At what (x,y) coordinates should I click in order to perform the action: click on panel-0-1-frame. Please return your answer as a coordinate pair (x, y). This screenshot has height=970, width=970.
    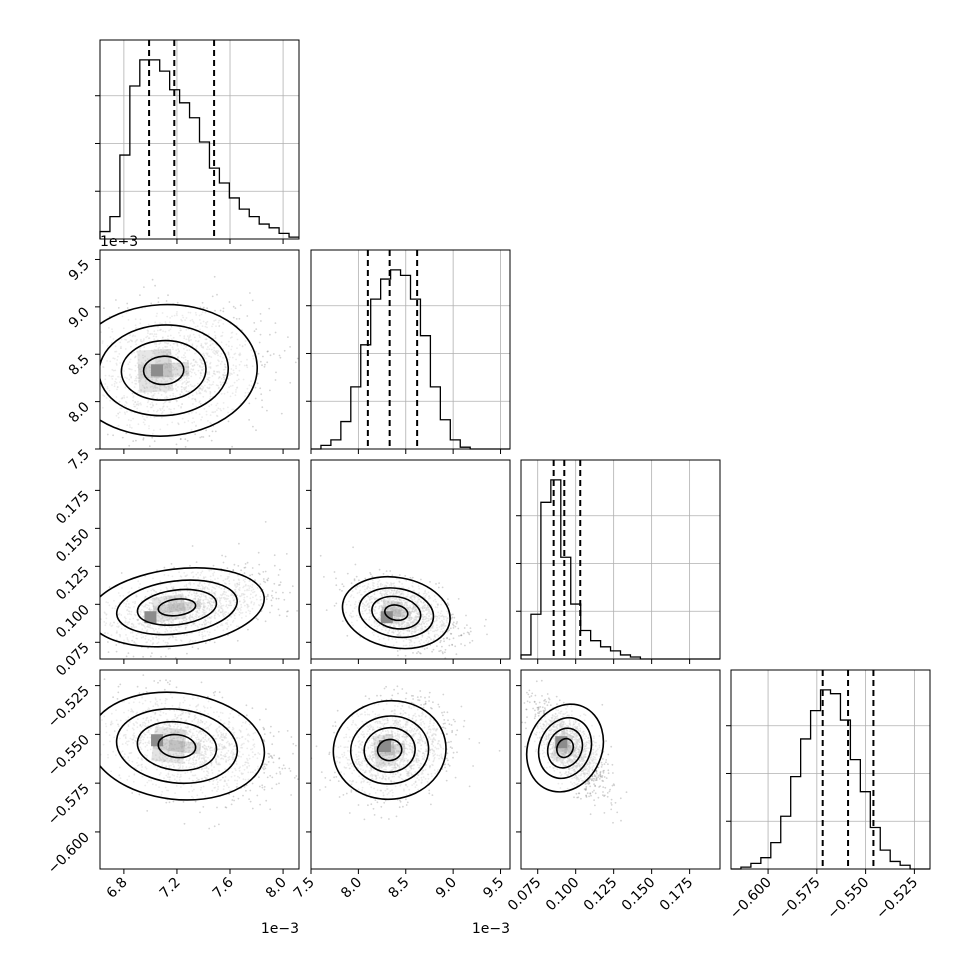
    Looking at the image, I should click on (199, 349).